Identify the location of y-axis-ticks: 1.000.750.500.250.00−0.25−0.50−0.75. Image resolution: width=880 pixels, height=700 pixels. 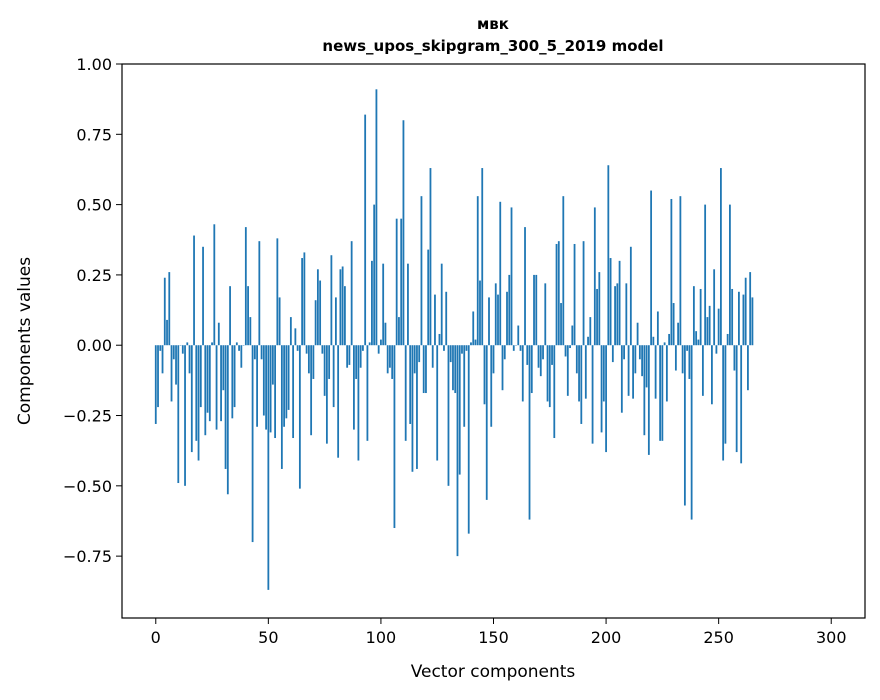
(92, 310).